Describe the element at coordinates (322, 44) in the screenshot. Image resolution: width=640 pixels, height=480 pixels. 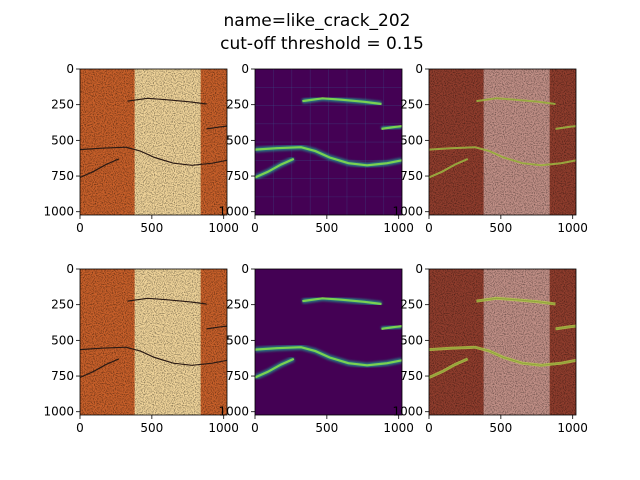
I see `figure-title-line2: cut-off threshold = 0.15` at that location.